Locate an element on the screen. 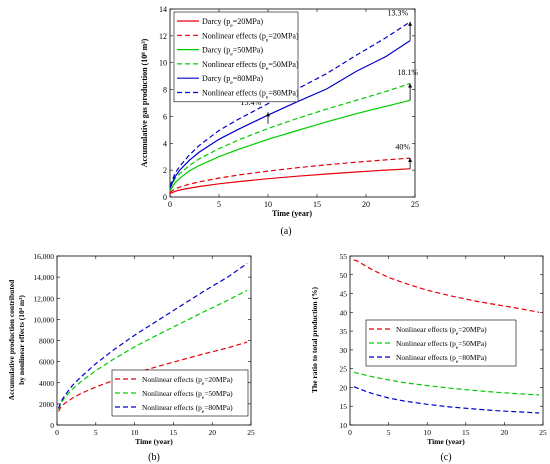 This screenshot has width=550, height=464. plot-frame is located at coordinates (446, 340).